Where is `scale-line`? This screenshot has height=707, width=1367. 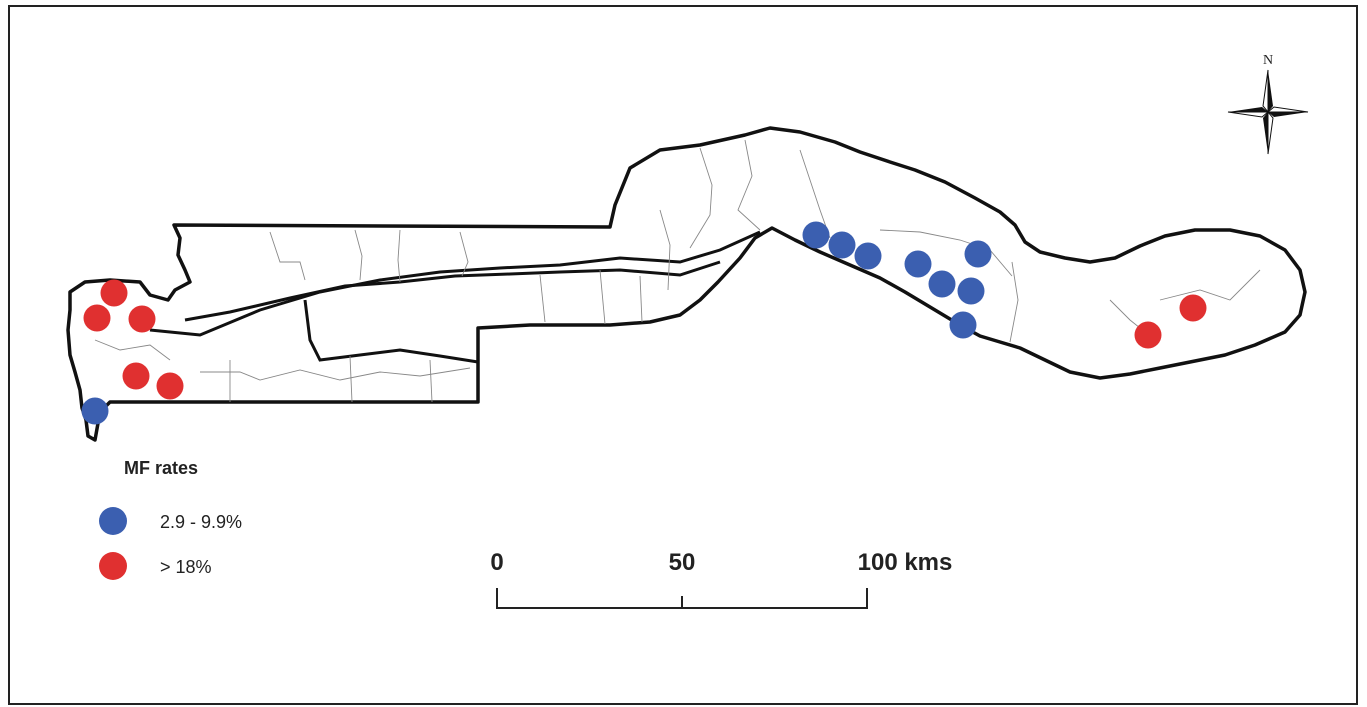 scale-line is located at coordinates (682, 598).